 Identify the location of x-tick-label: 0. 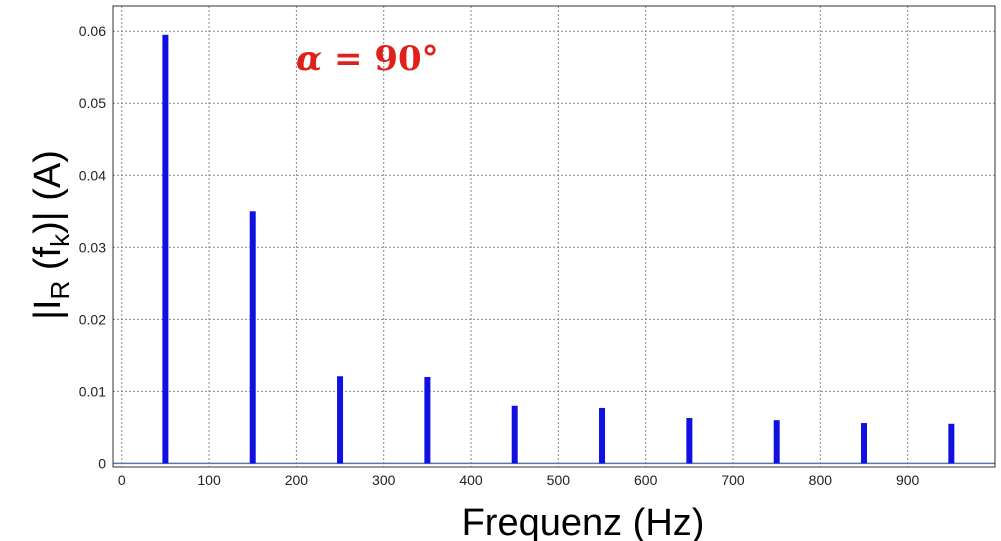
(122, 480).